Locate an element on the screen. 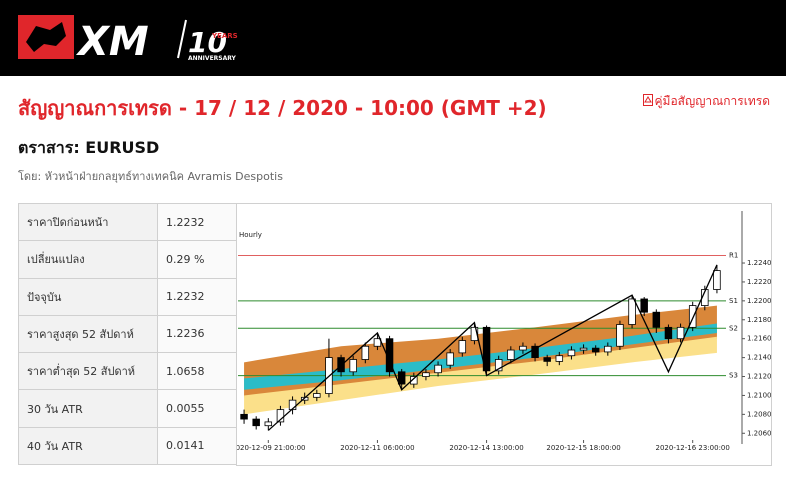 The image size is (786, 480). y-tick-label: 1.2080 is located at coordinates (759, 414).